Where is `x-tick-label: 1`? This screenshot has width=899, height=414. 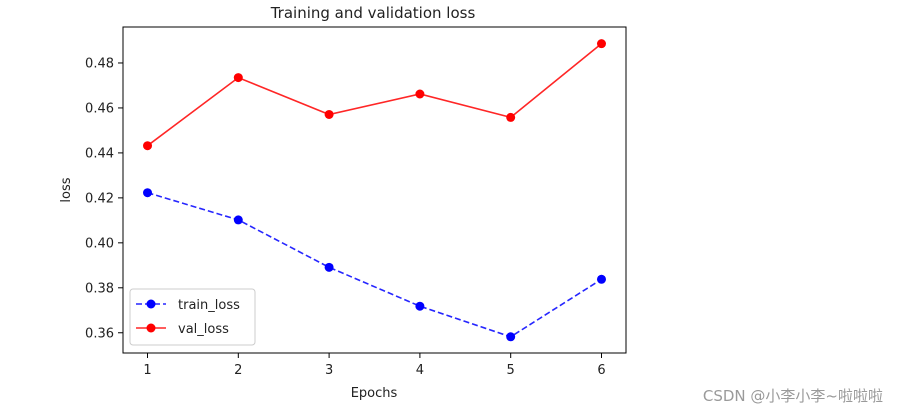 x-tick-label: 1 is located at coordinates (147, 370).